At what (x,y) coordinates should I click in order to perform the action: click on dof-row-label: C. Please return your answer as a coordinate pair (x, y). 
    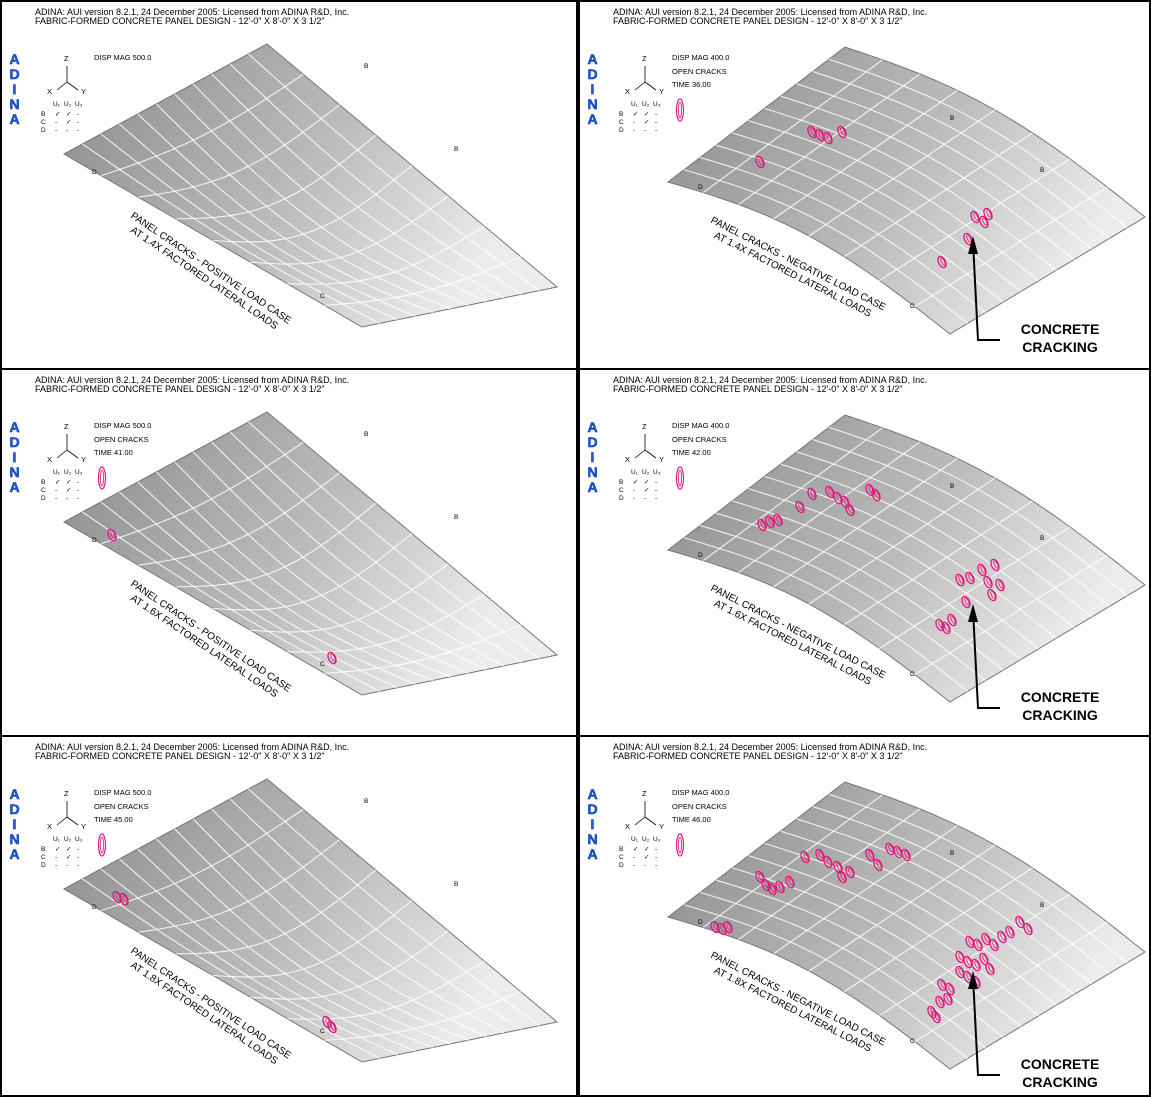
    Looking at the image, I should click on (43, 490).